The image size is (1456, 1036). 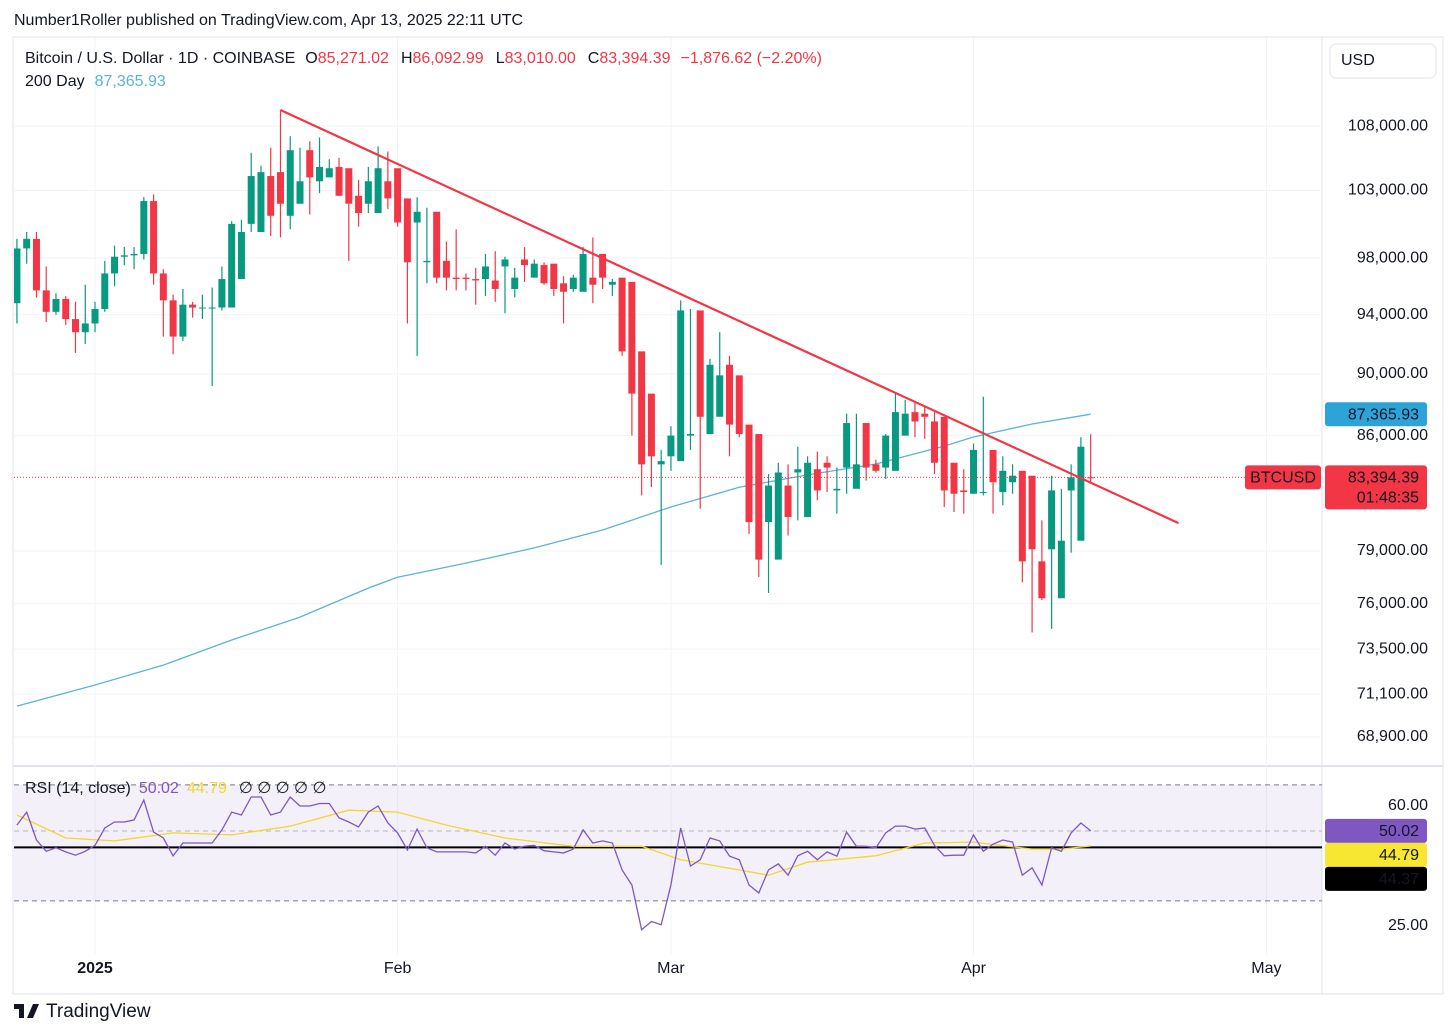 I want to click on y-tick-label: 79,000.00, so click(x=1392, y=550).